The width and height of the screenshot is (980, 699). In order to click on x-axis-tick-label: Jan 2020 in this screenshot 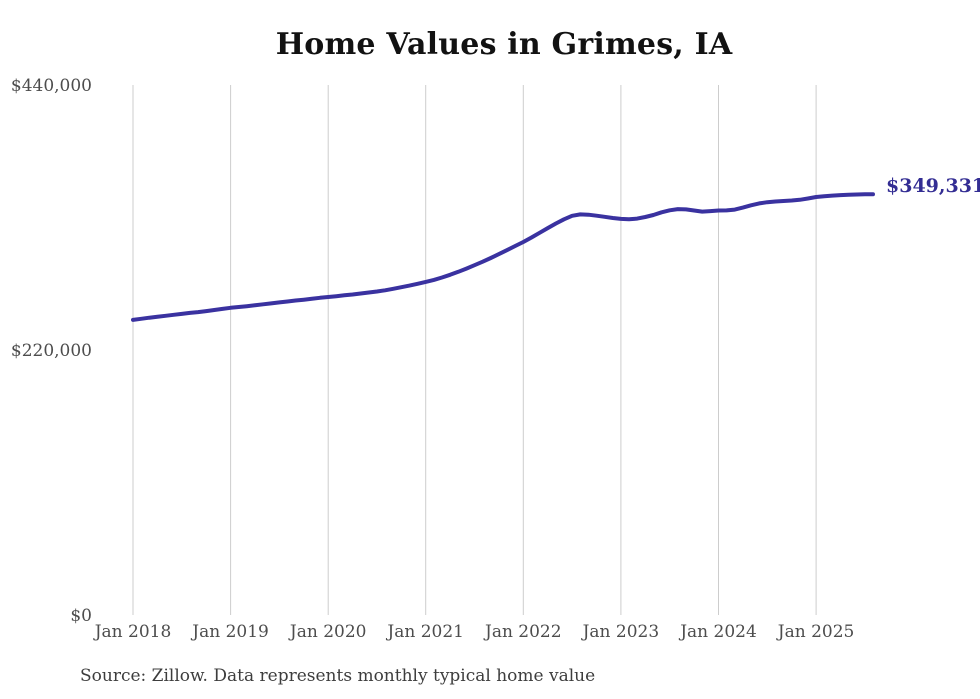, I will do `click(327, 632)`.